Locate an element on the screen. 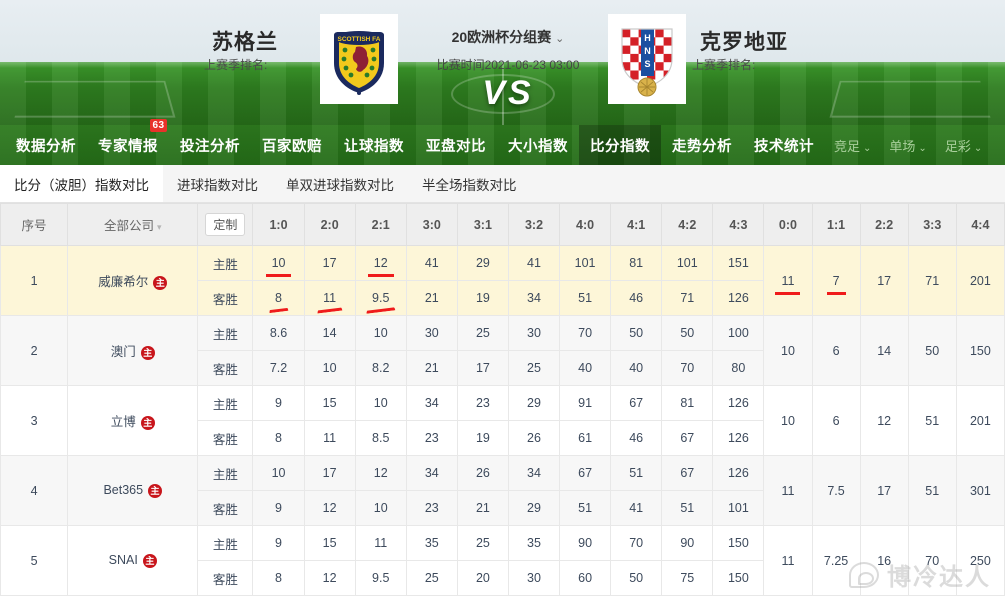  cell-away-4-0: 40 is located at coordinates (585, 368).